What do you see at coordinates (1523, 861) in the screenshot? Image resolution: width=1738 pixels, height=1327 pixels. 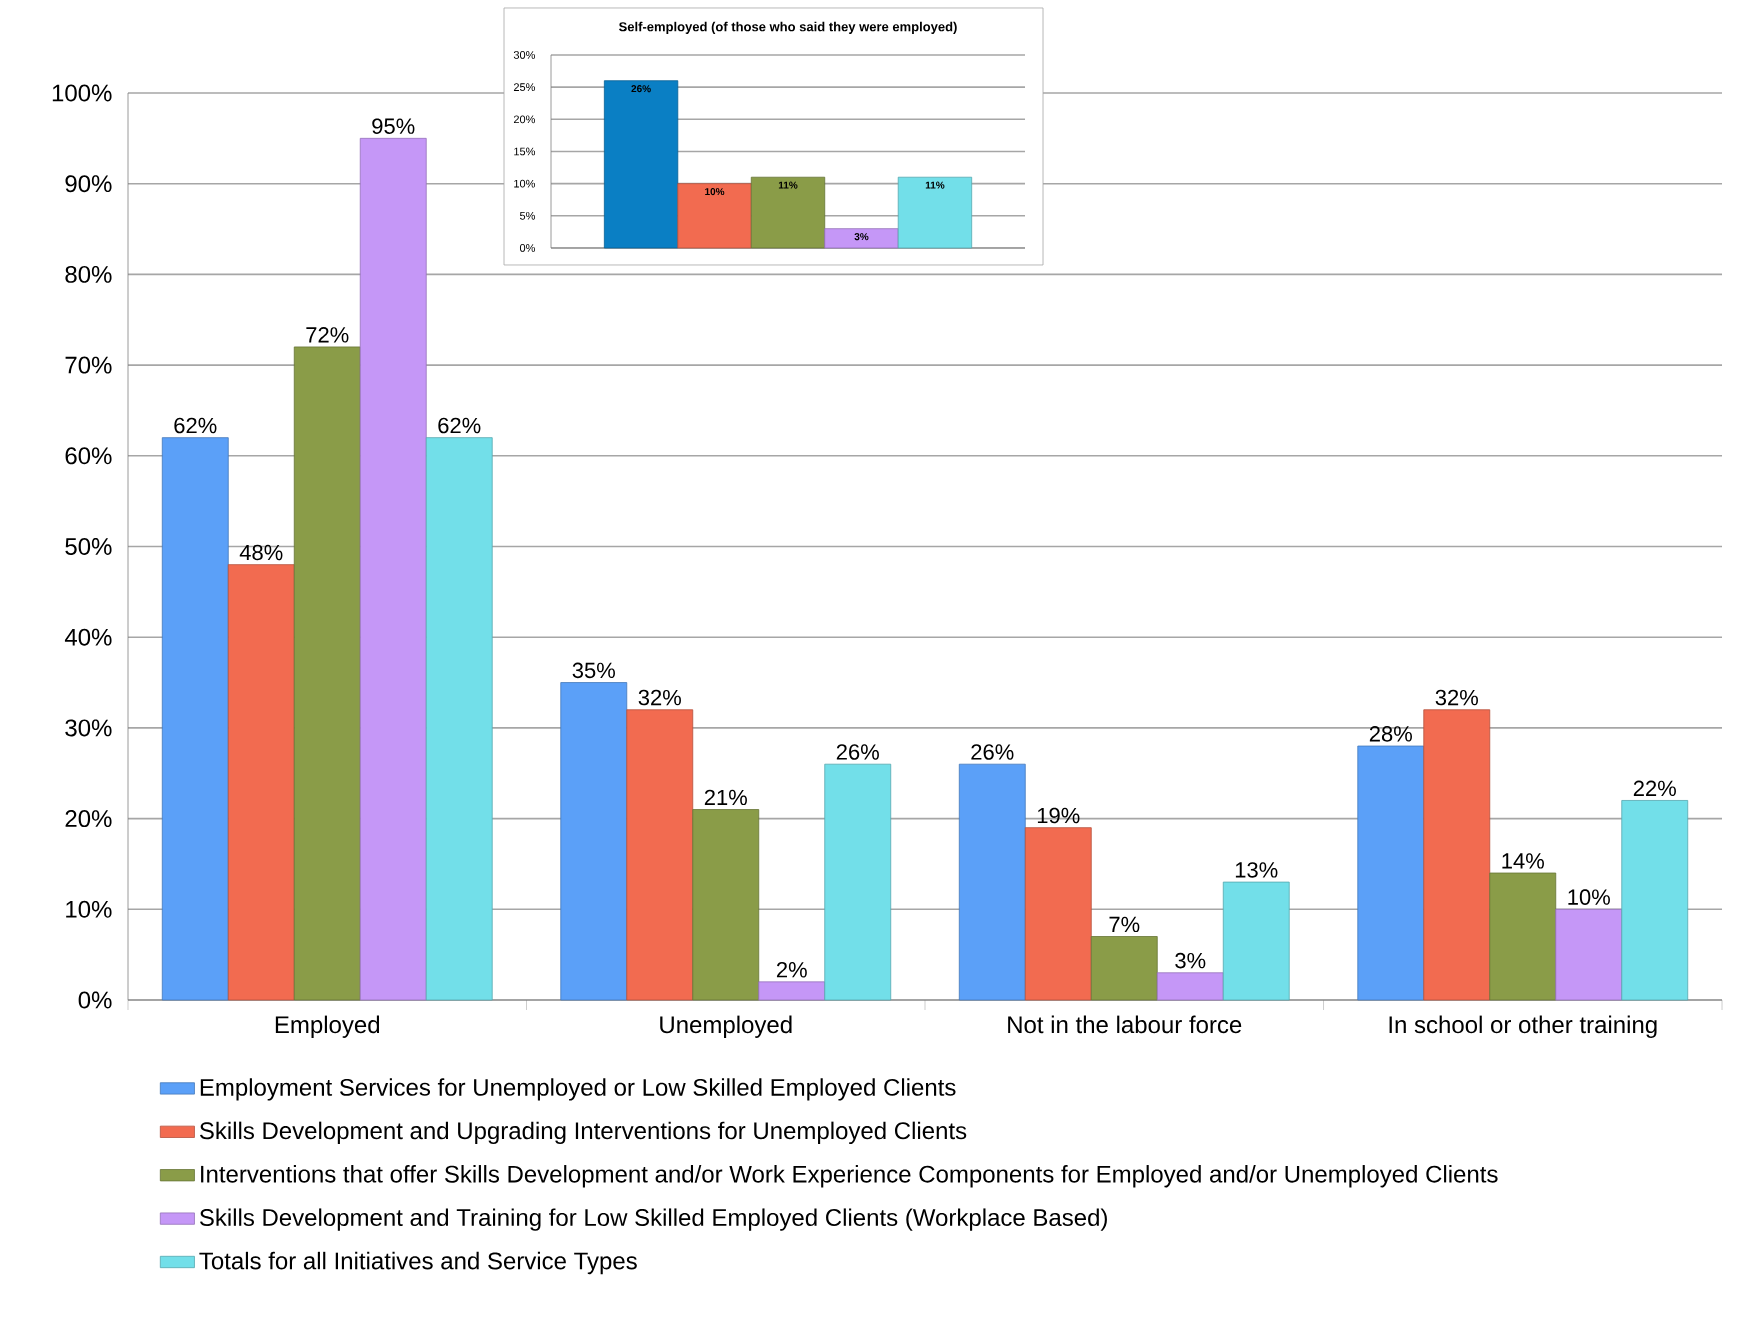 I see `data-label: 14%` at bounding box center [1523, 861].